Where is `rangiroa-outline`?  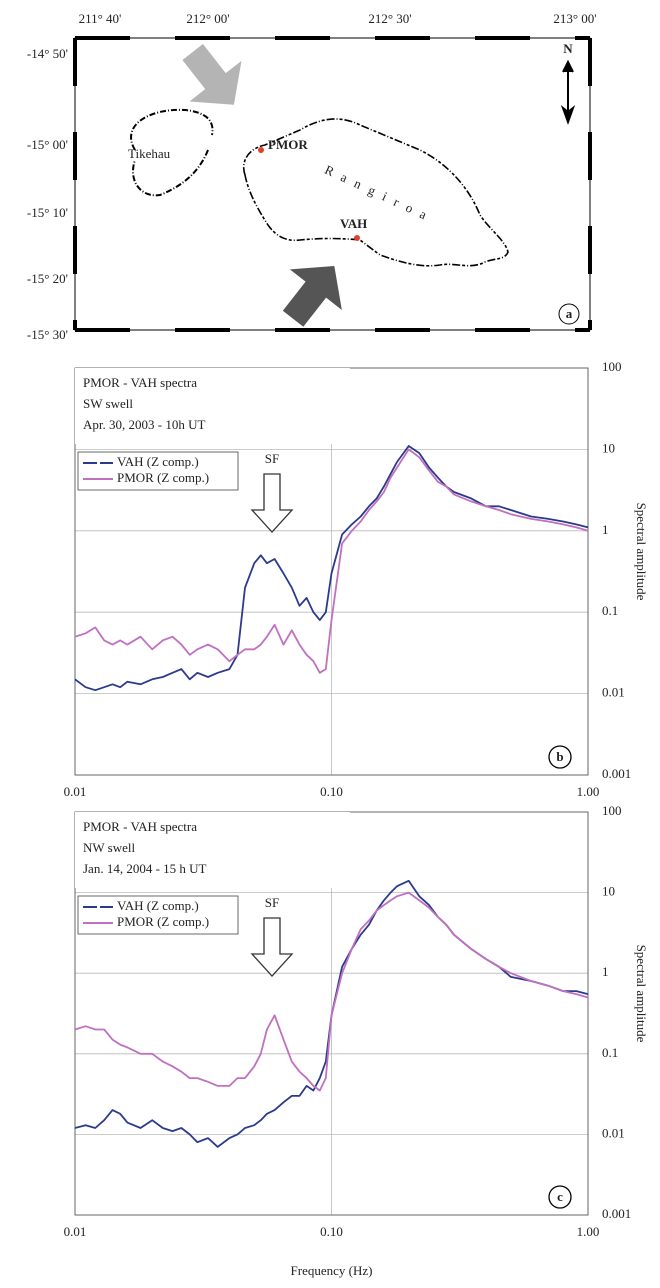
rangiroa-outline is located at coordinates (376, 192).